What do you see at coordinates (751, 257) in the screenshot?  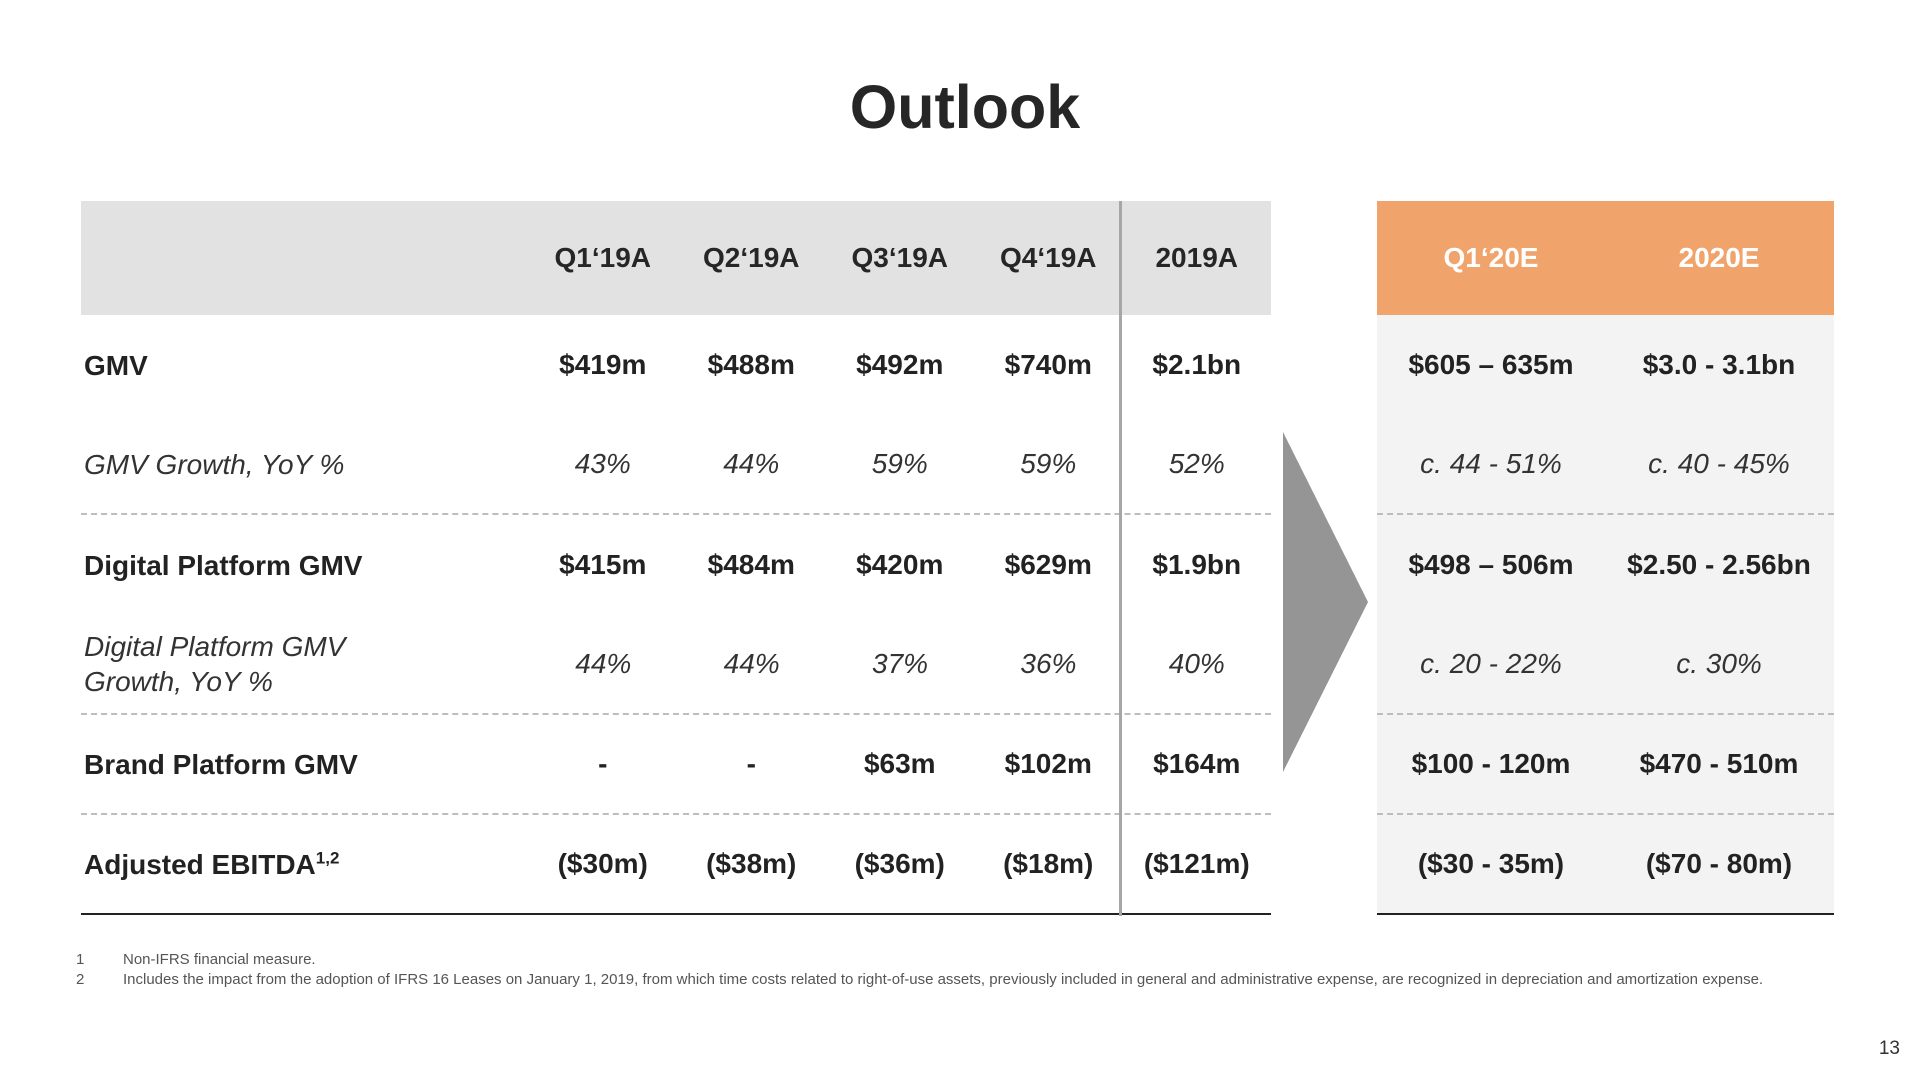 I see `col-header: Q2‘19A` at bounding box center [751, 257].